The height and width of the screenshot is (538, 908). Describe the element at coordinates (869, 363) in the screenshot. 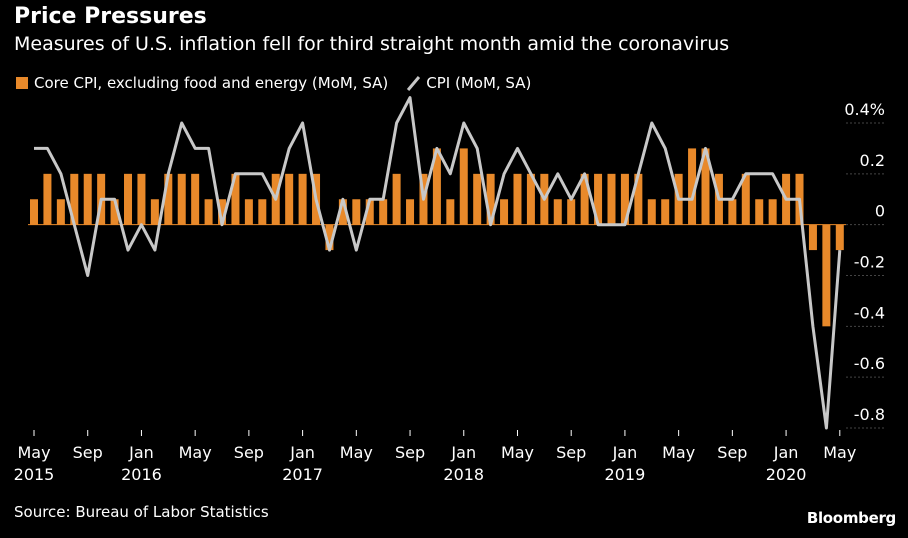

I see `y-tick-label: -0.6` at that location.